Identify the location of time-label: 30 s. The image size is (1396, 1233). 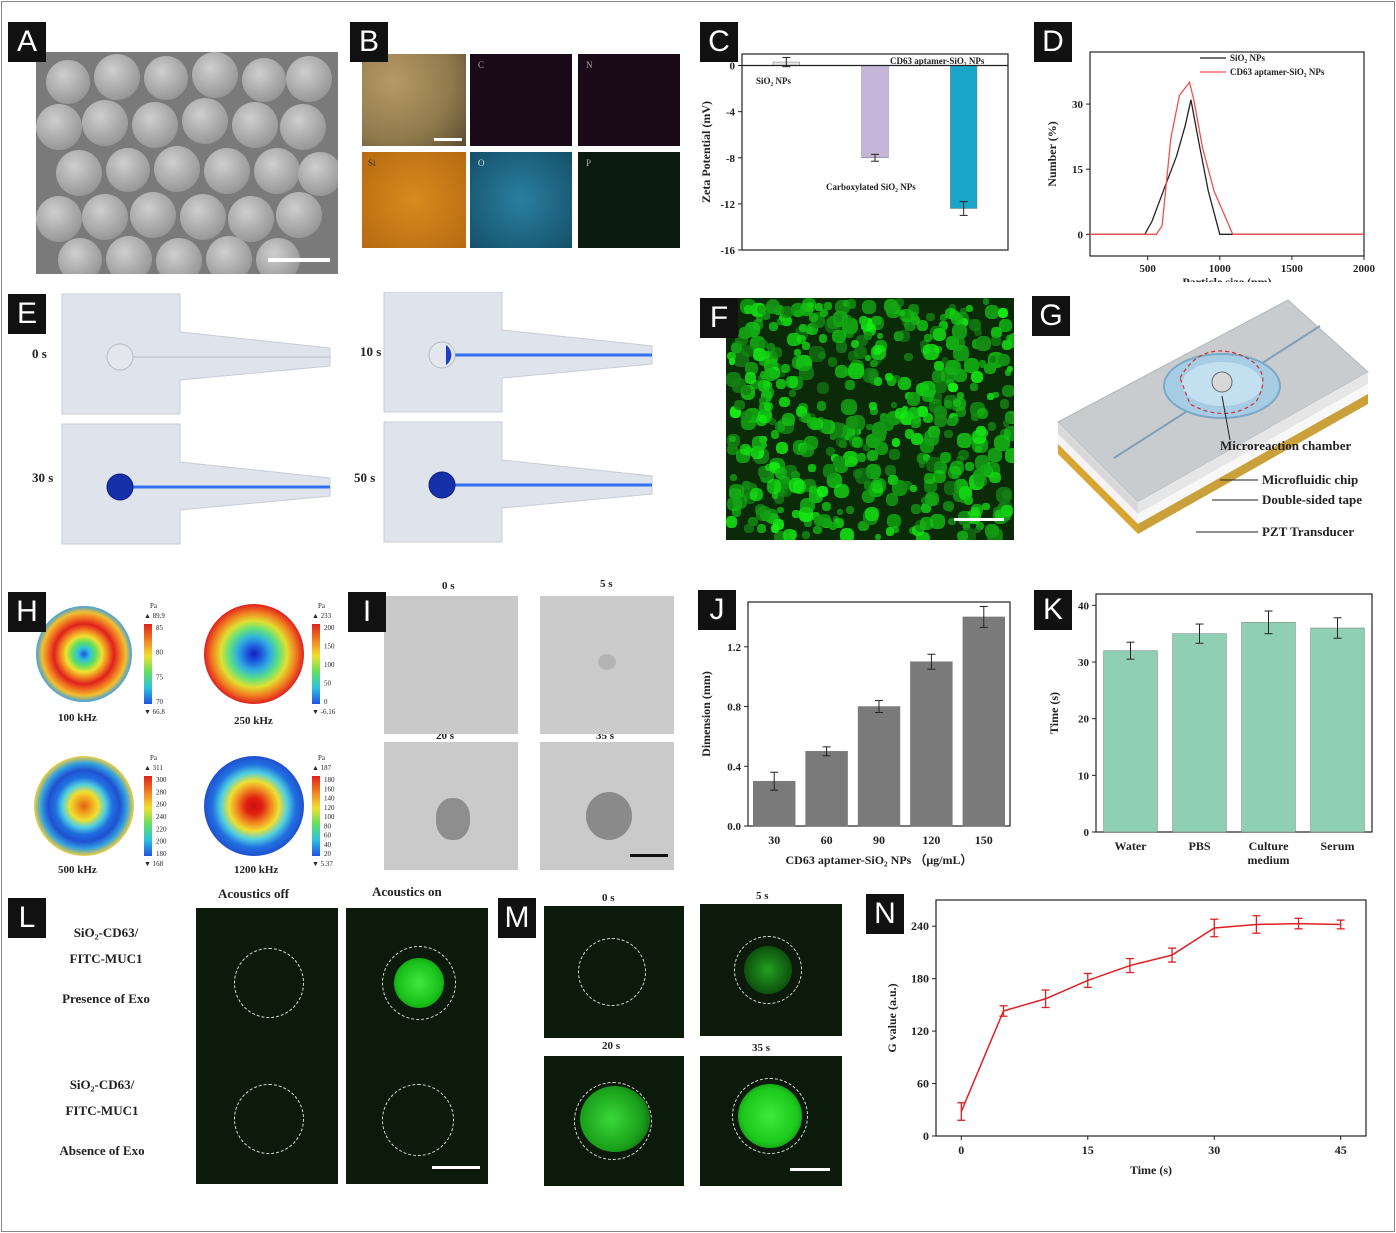
(43, 477).